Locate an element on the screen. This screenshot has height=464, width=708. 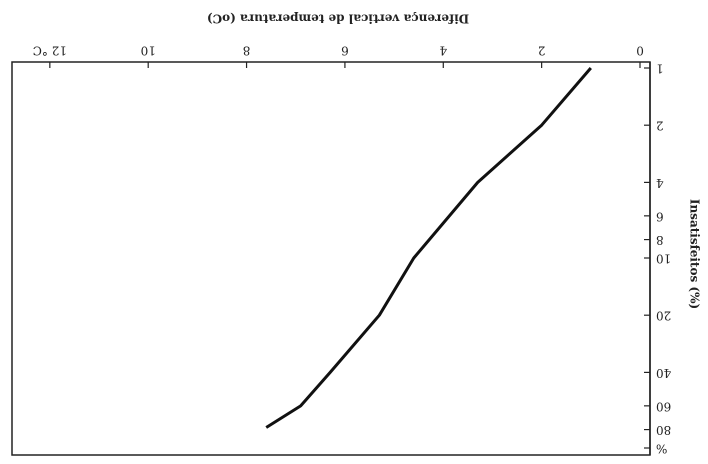
y-tick-label: 4 is located at coordinates (660, 183).